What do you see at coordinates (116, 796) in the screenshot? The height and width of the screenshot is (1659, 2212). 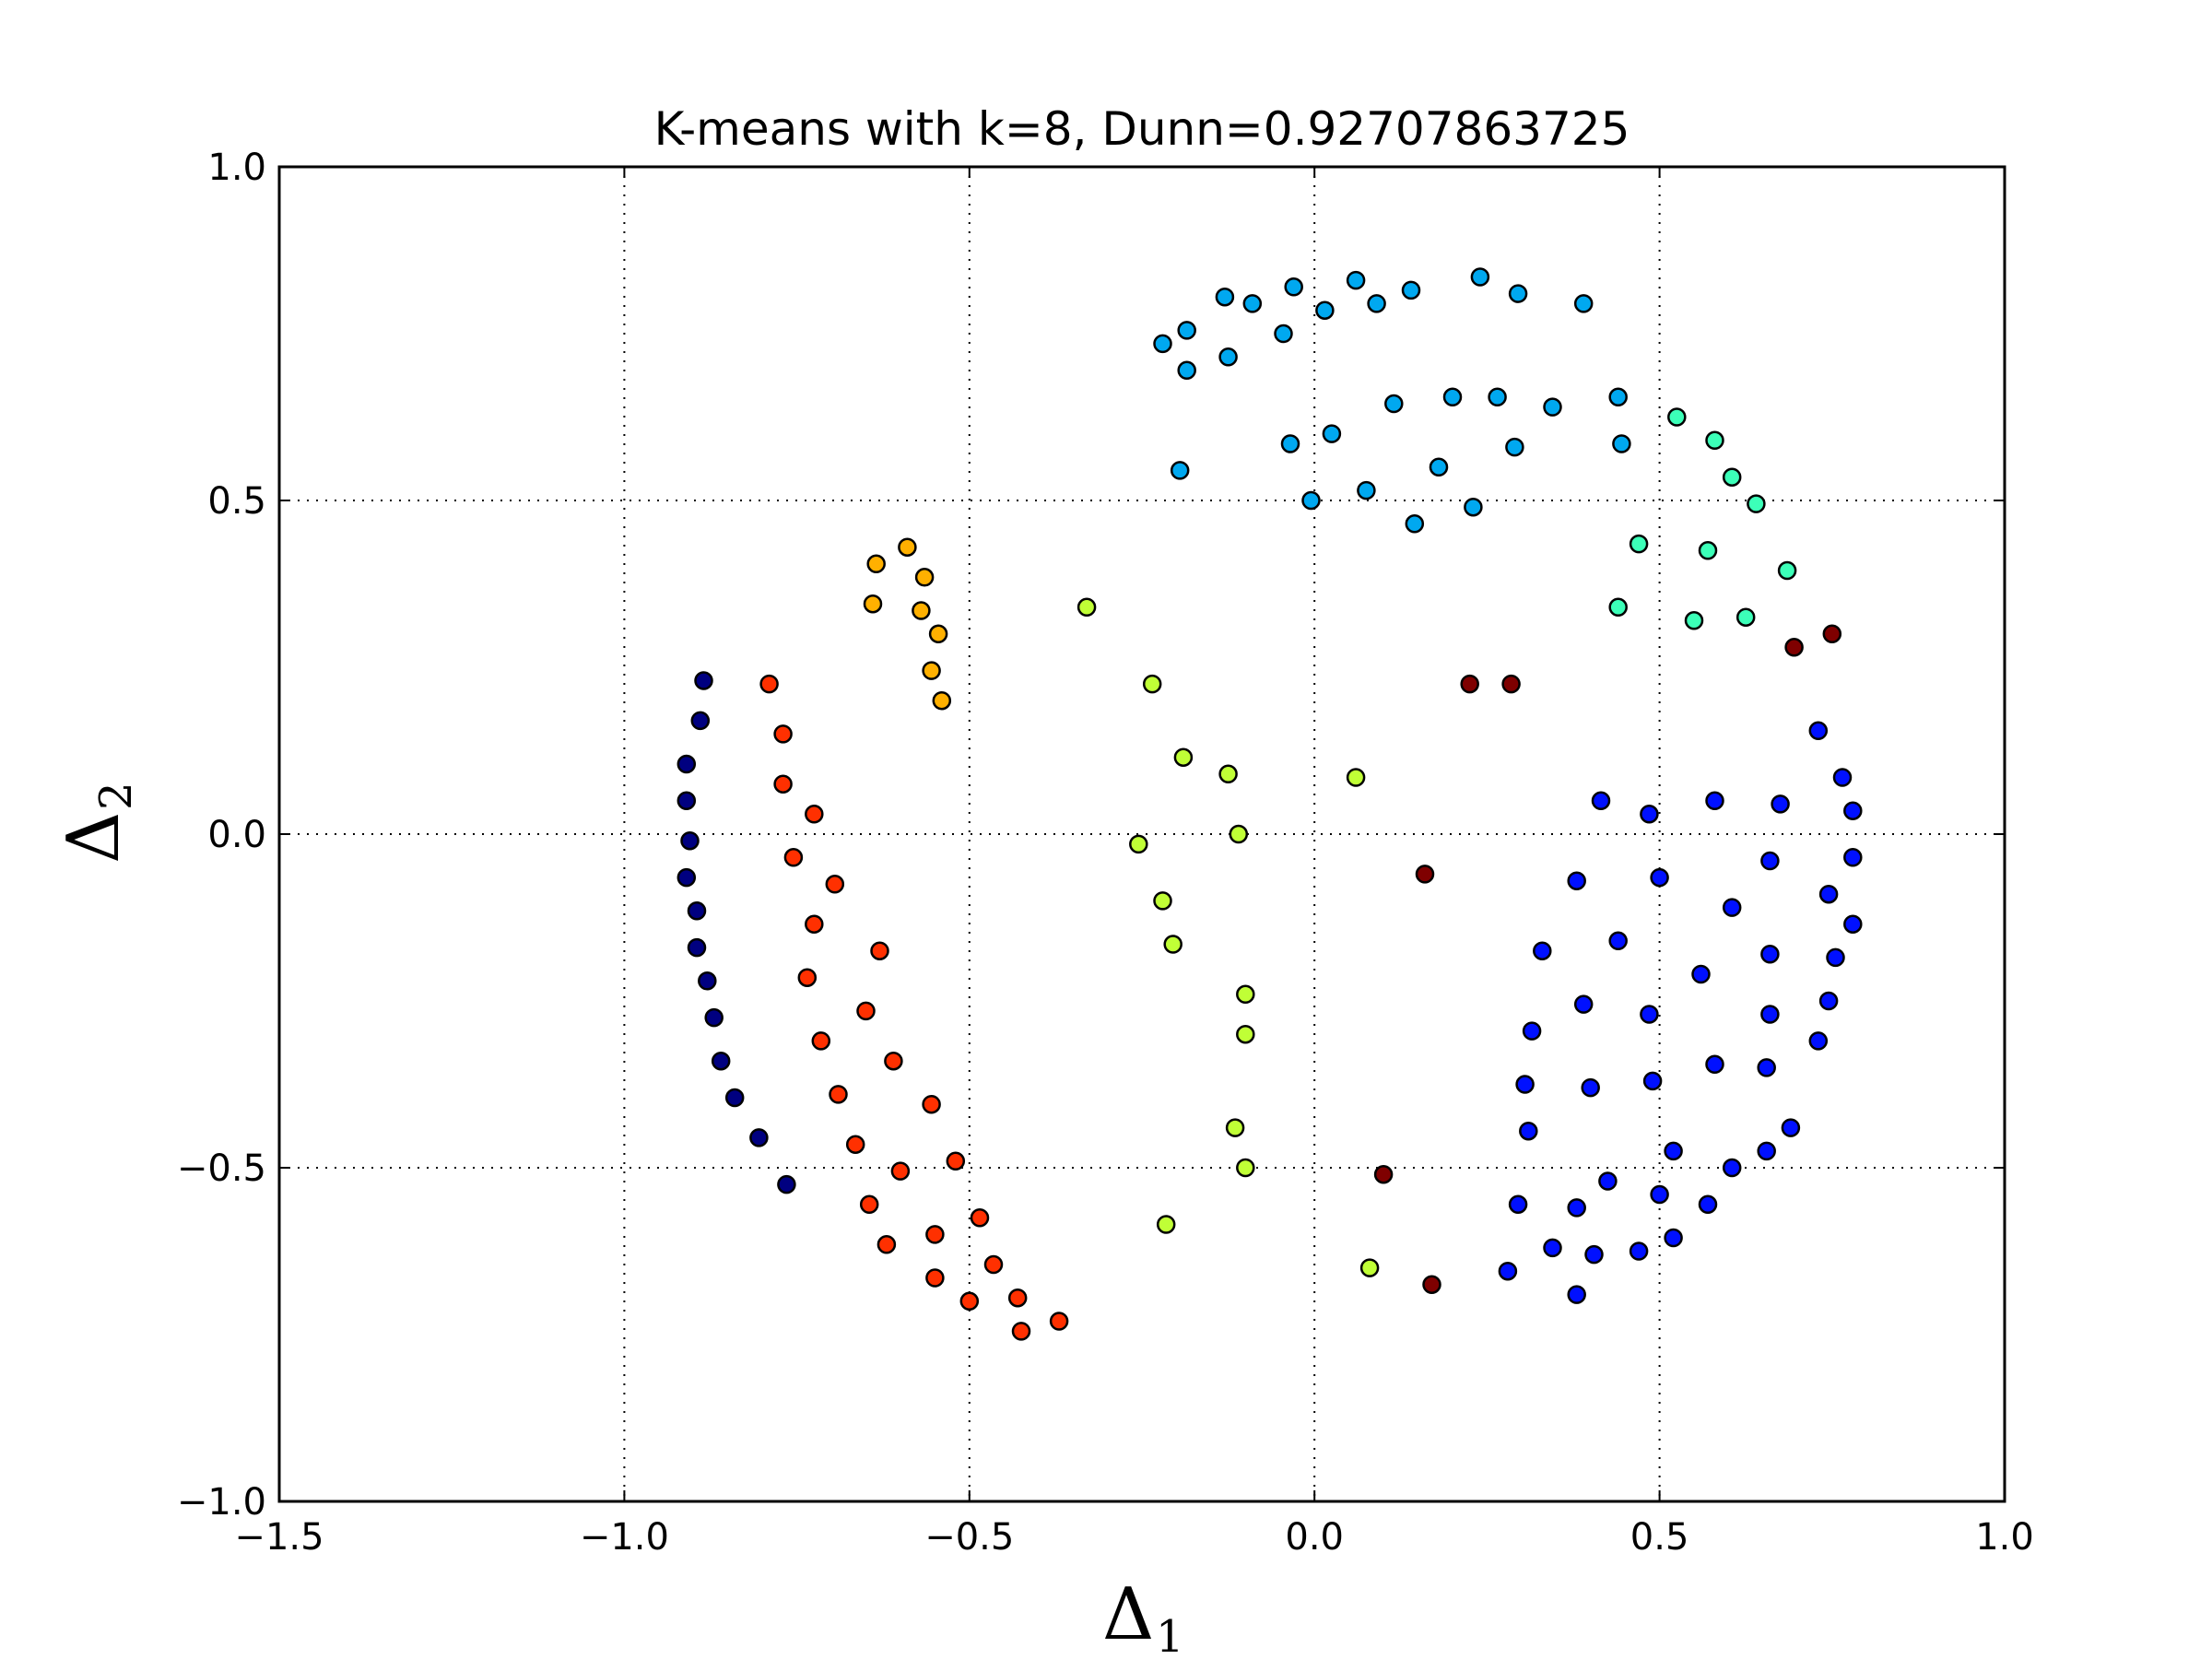 I see `y-axis-label-subscript: 2` at bounding box center [116, 796].